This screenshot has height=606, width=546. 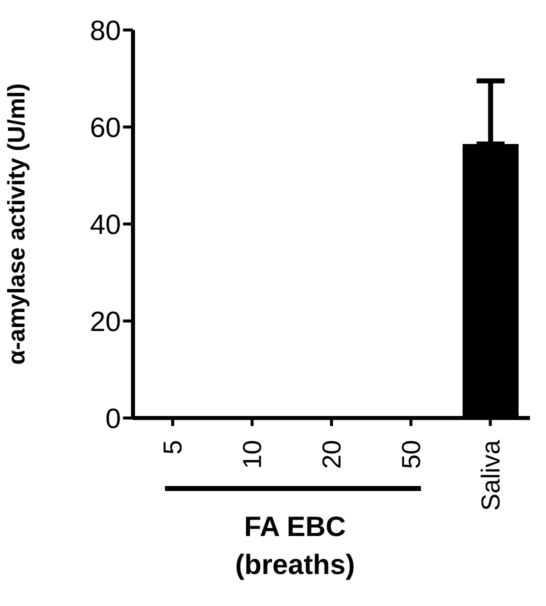 What do you see at coordinates (295, 546) in the screenshot?
I see `text: FA EBC (breaths)` at bounding box center [295, 546].